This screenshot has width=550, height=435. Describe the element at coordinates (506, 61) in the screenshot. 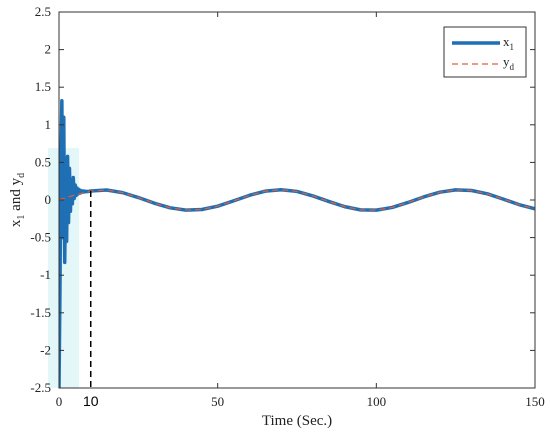

I see `legend-yd-main: y` at that location.